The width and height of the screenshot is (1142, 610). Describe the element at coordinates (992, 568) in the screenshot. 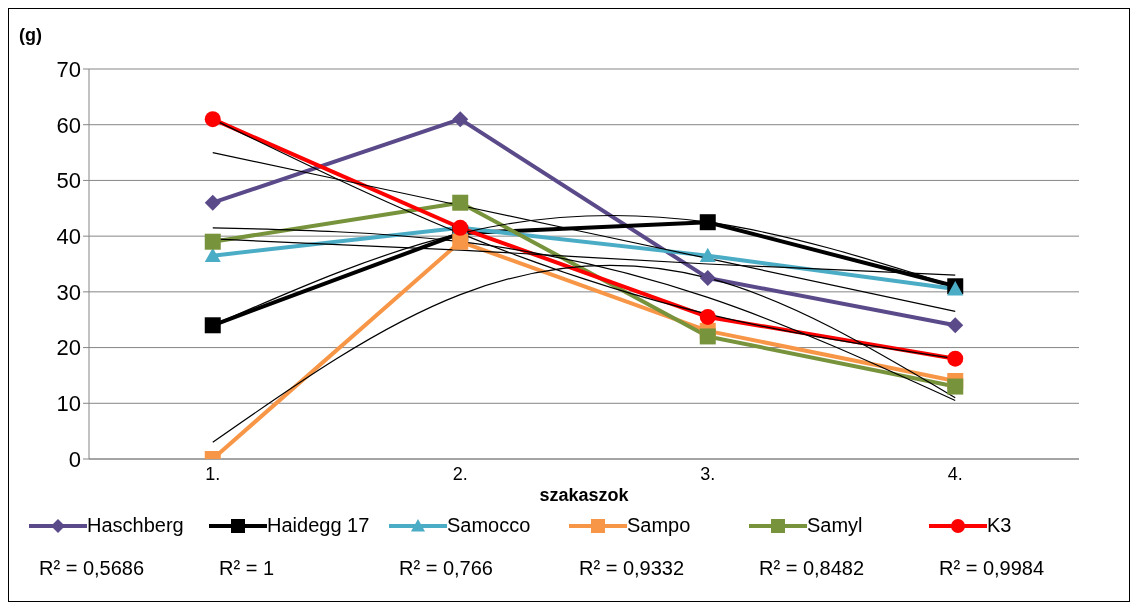

I see `text: R² = 0,9984` at that location.